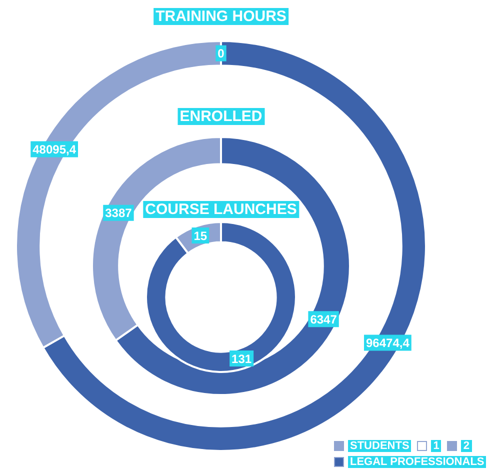 Image resolution: width=496 pixels, height=470 pixels. Describe the element at coordinates (54, 149) in the screenshot. I see `data-label: 48095,4` at that location.